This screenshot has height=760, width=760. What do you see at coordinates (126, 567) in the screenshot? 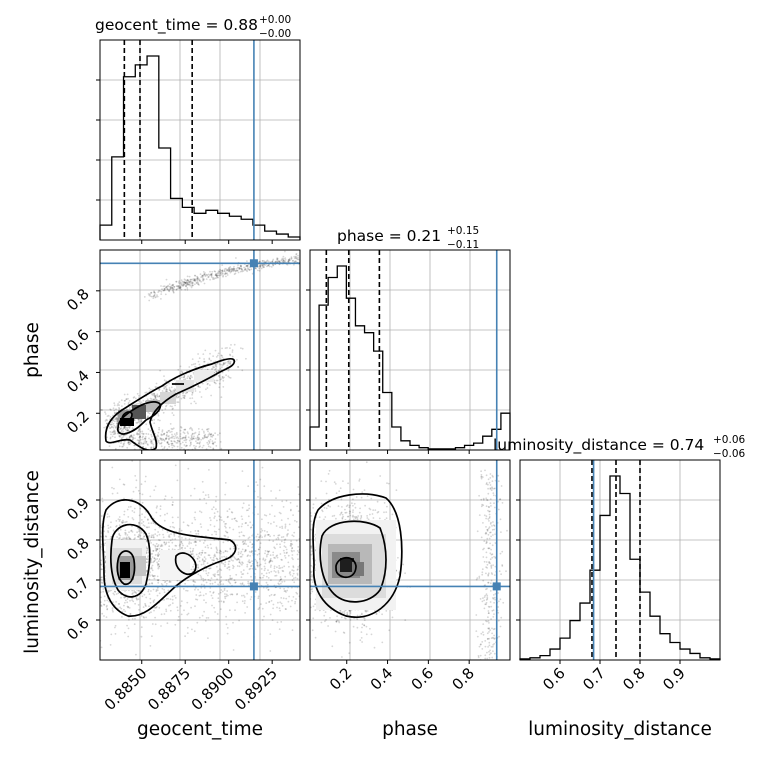
I see `contour-inner` at bounding box center [126, 567].